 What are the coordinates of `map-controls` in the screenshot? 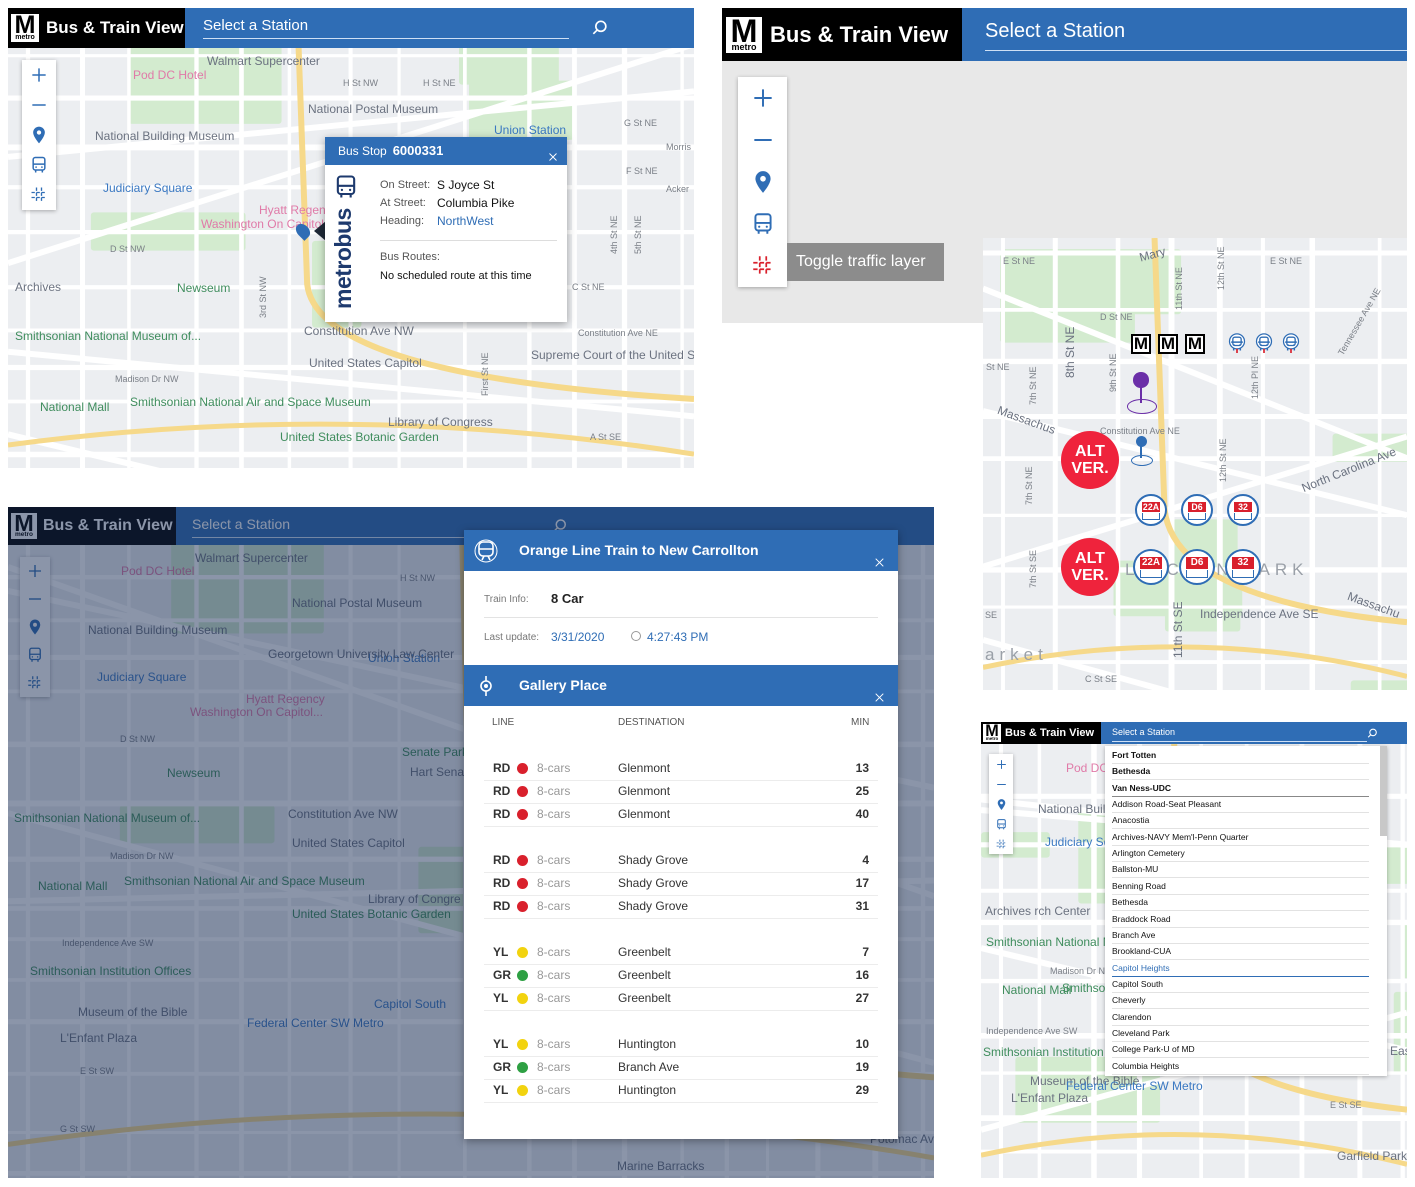 It's located at (1001, 804).